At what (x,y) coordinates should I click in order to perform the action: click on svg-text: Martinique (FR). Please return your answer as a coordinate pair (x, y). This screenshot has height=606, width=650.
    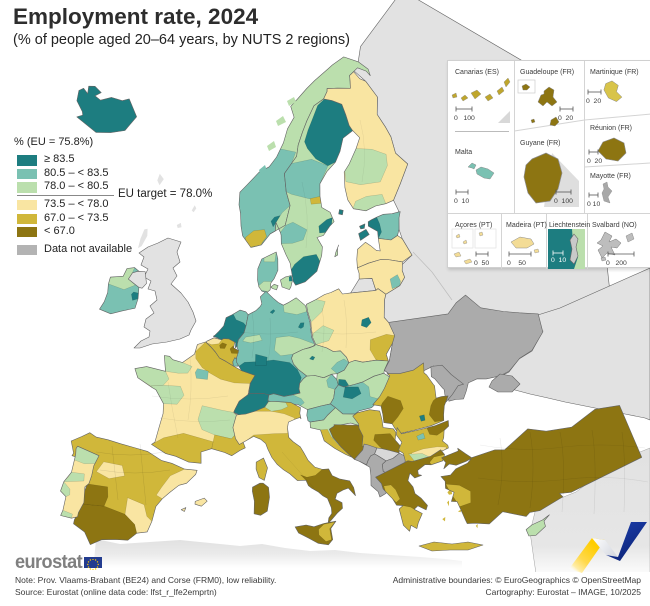
    Looking at the image, I should click on (614, 72).